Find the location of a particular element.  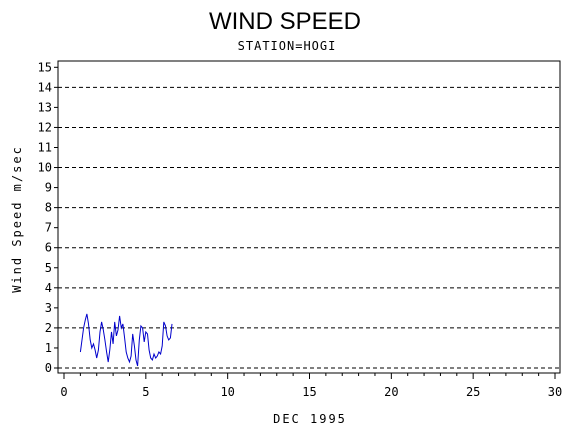

y-tick-label-13: 13 is located at coordinates (45, 107).